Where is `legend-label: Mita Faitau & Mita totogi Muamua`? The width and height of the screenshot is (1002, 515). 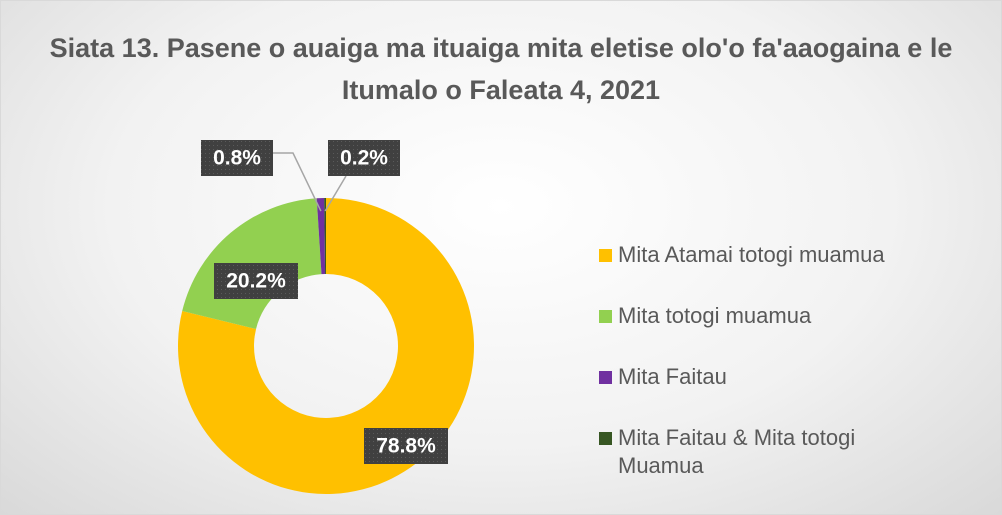 legend-label: Mita Faitau & Mita totogi Muamua is located at coordinates (737, 451).